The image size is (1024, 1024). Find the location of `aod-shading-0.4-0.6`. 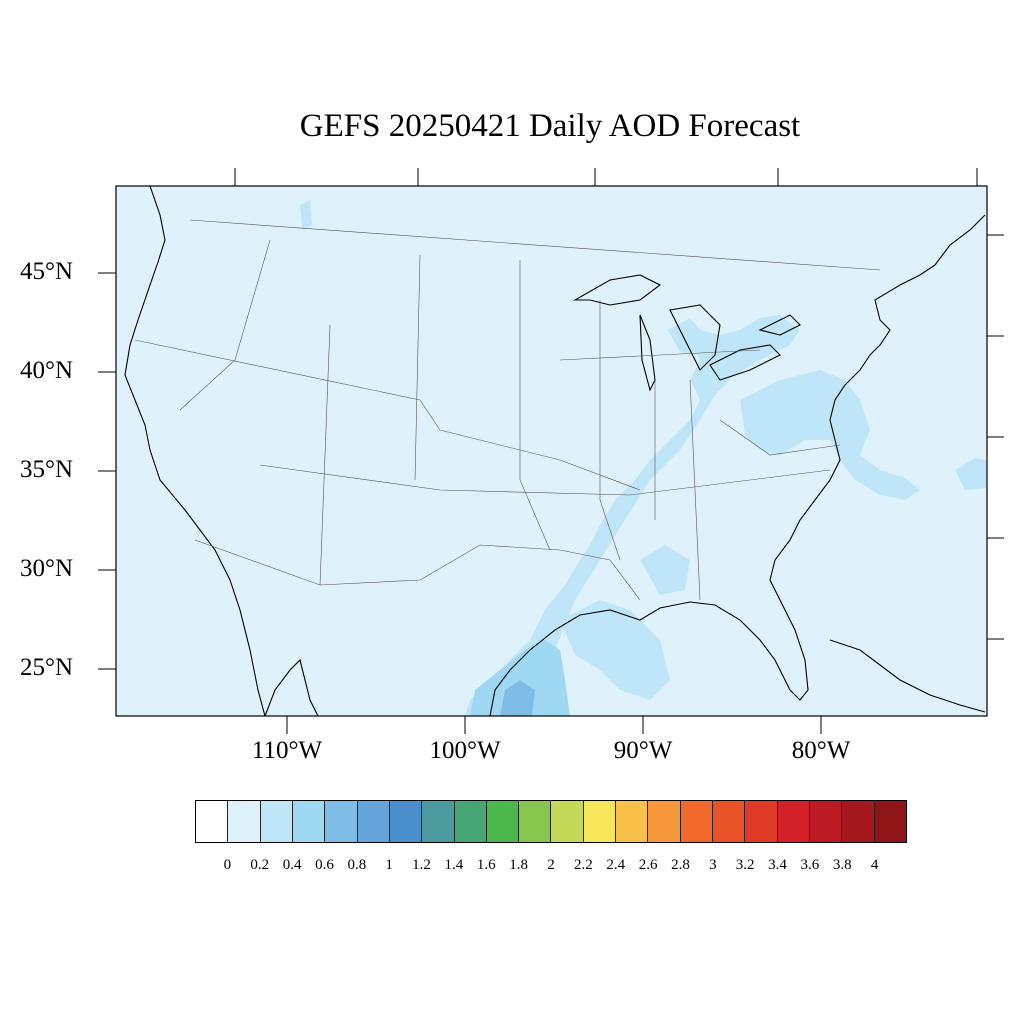

aod-shading-0.4-0.6 is located at coordinates (520, 678).